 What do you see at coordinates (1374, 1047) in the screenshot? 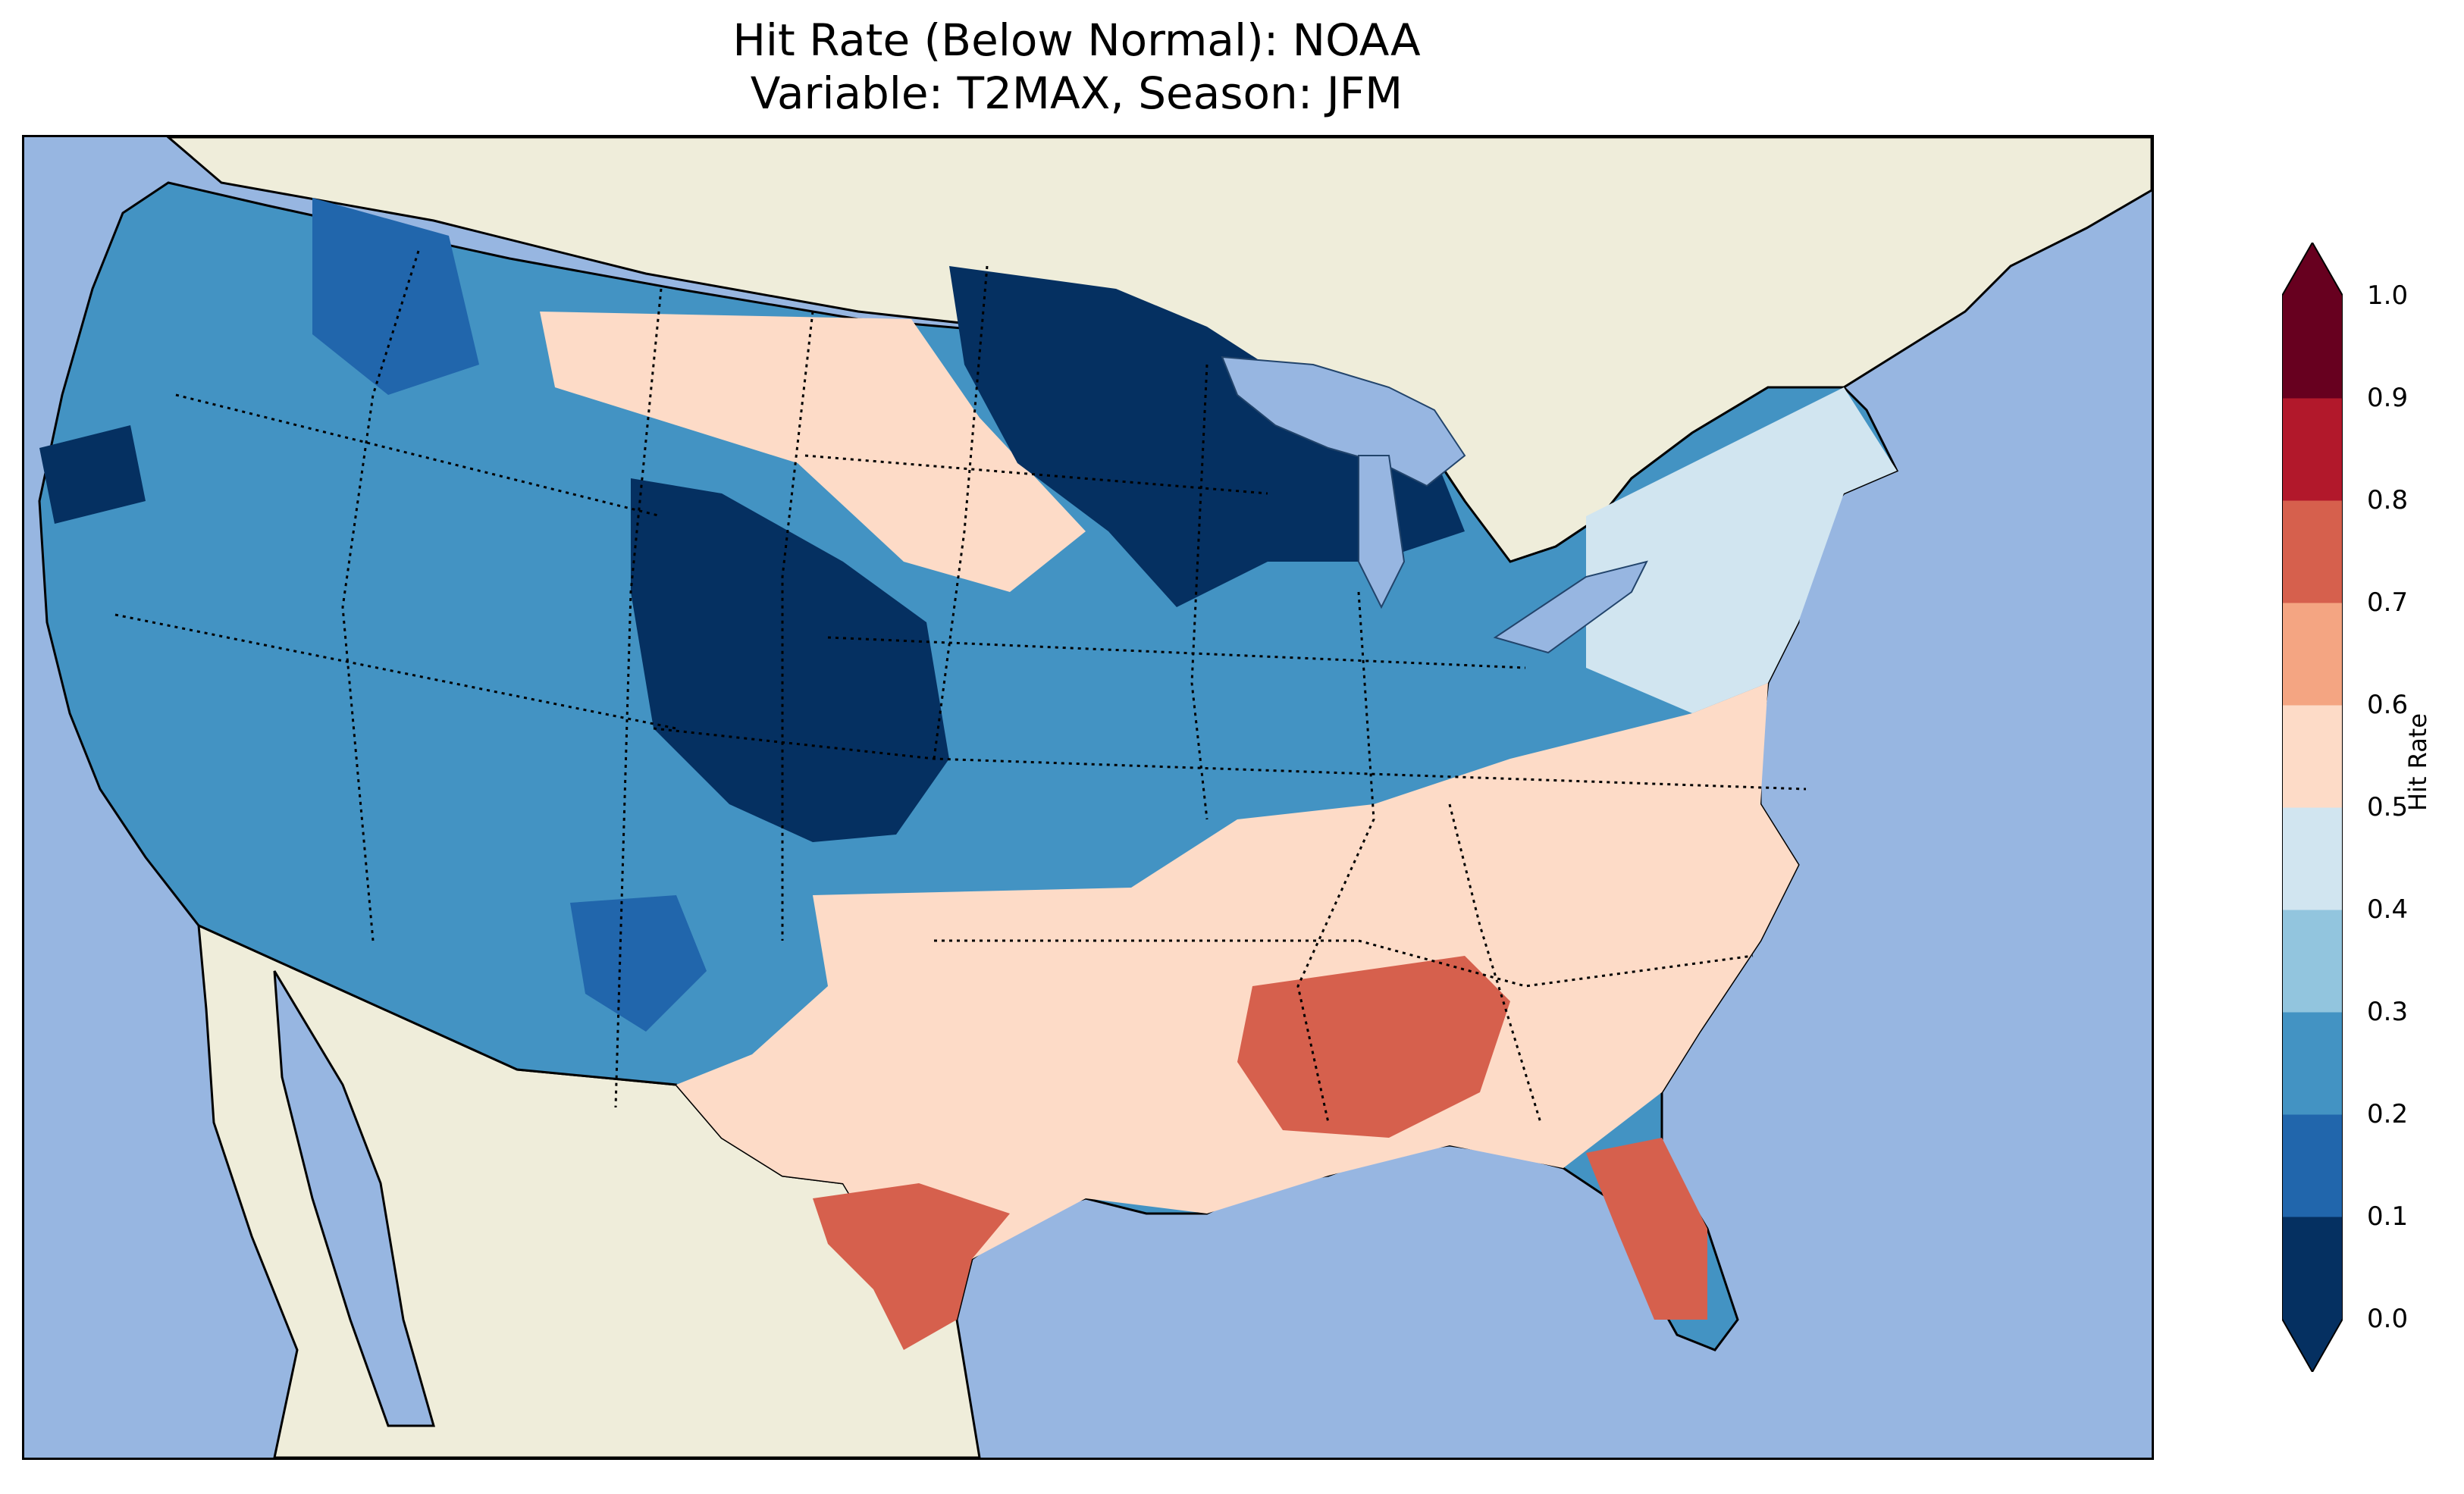
I see `southeast-hot-patch` at bounding box center [1374, 1047].